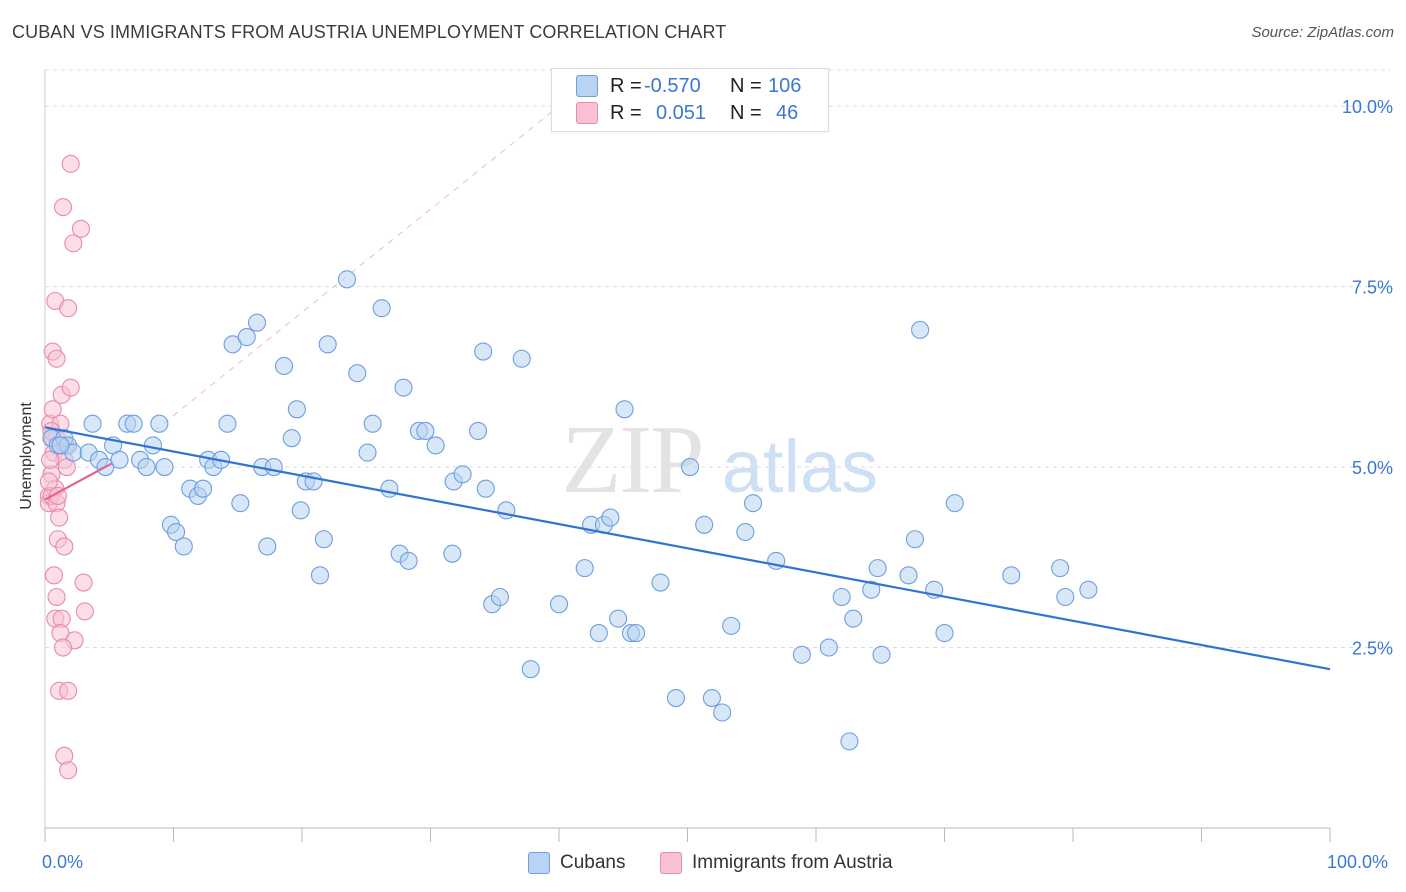 The height and width of the screenshot is (892, 1406). I want to click on austria-legend-swatch, so click(671, 863).